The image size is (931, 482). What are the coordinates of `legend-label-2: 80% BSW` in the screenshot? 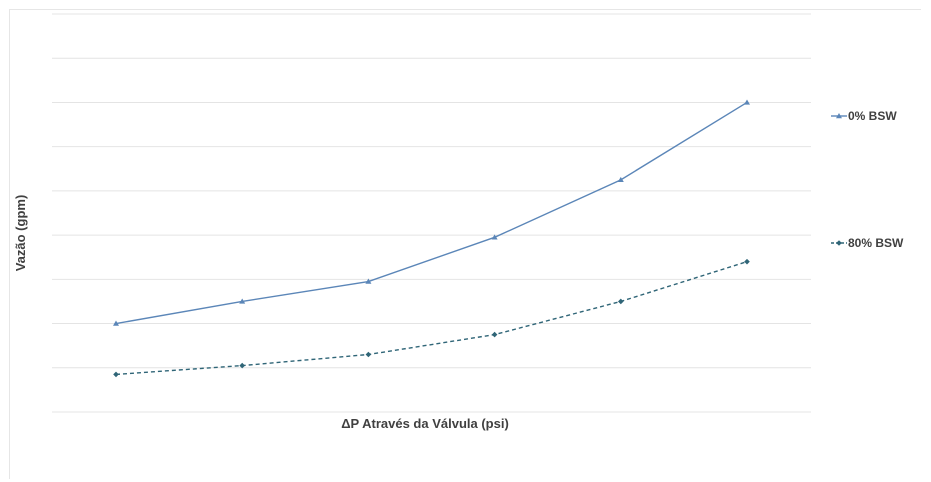 It's located at (876, 243).